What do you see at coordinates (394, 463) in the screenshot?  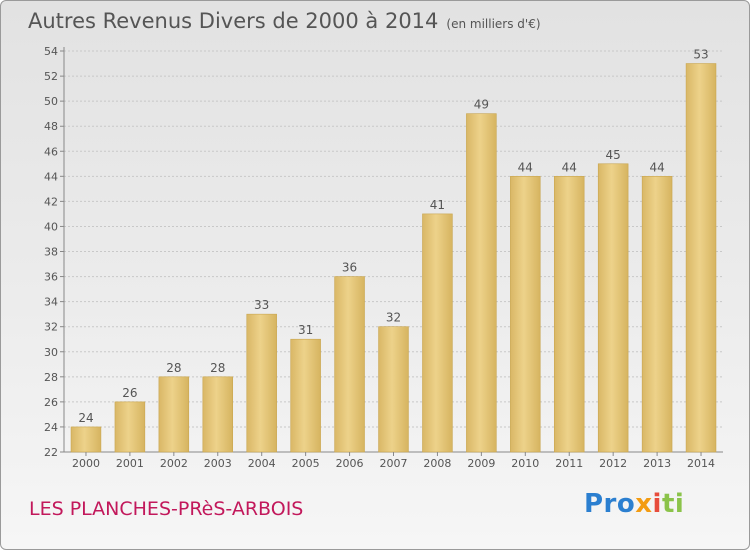 I see `x-tick-label-2007: 2007` at bounding box center [394, 463].